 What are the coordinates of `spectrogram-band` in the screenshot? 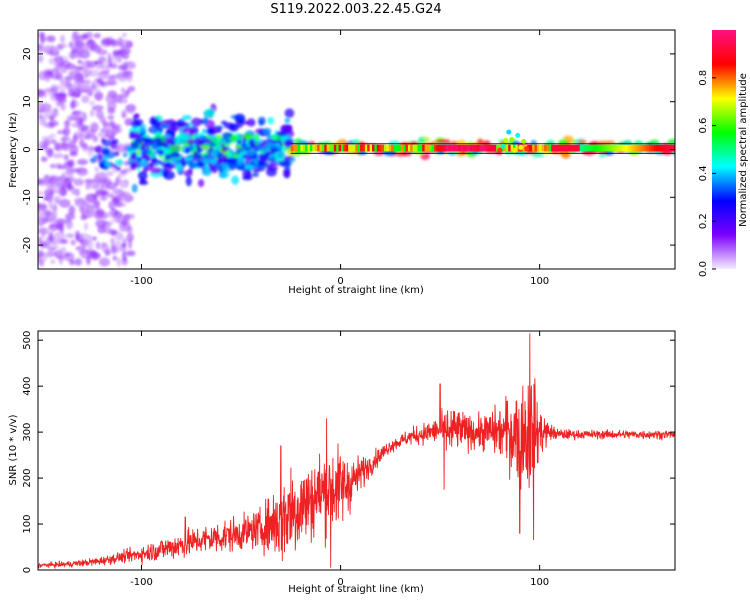 It's located at (482, 141).